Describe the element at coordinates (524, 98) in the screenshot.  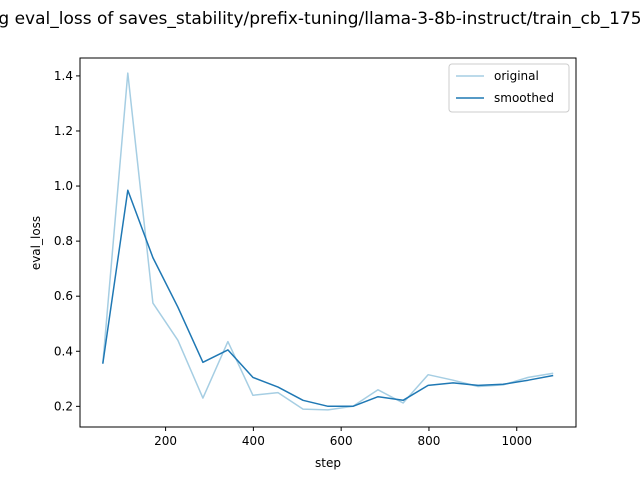
I see `legend-label-smoothed: smoothed` at that location.